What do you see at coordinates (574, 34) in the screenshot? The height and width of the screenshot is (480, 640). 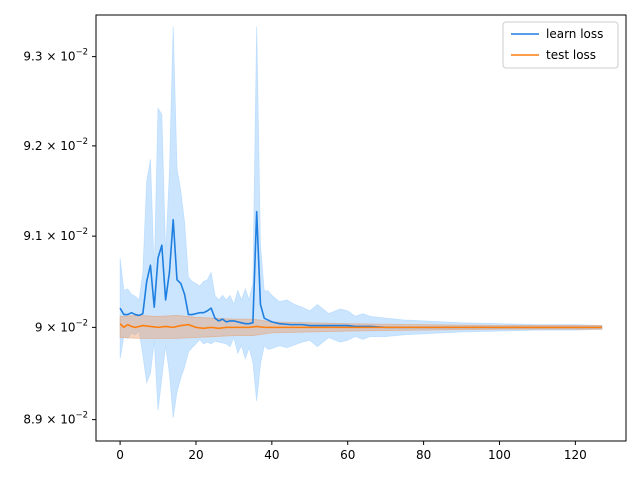 I see `legend-label: learn loss` at bounding box center [574, 34].